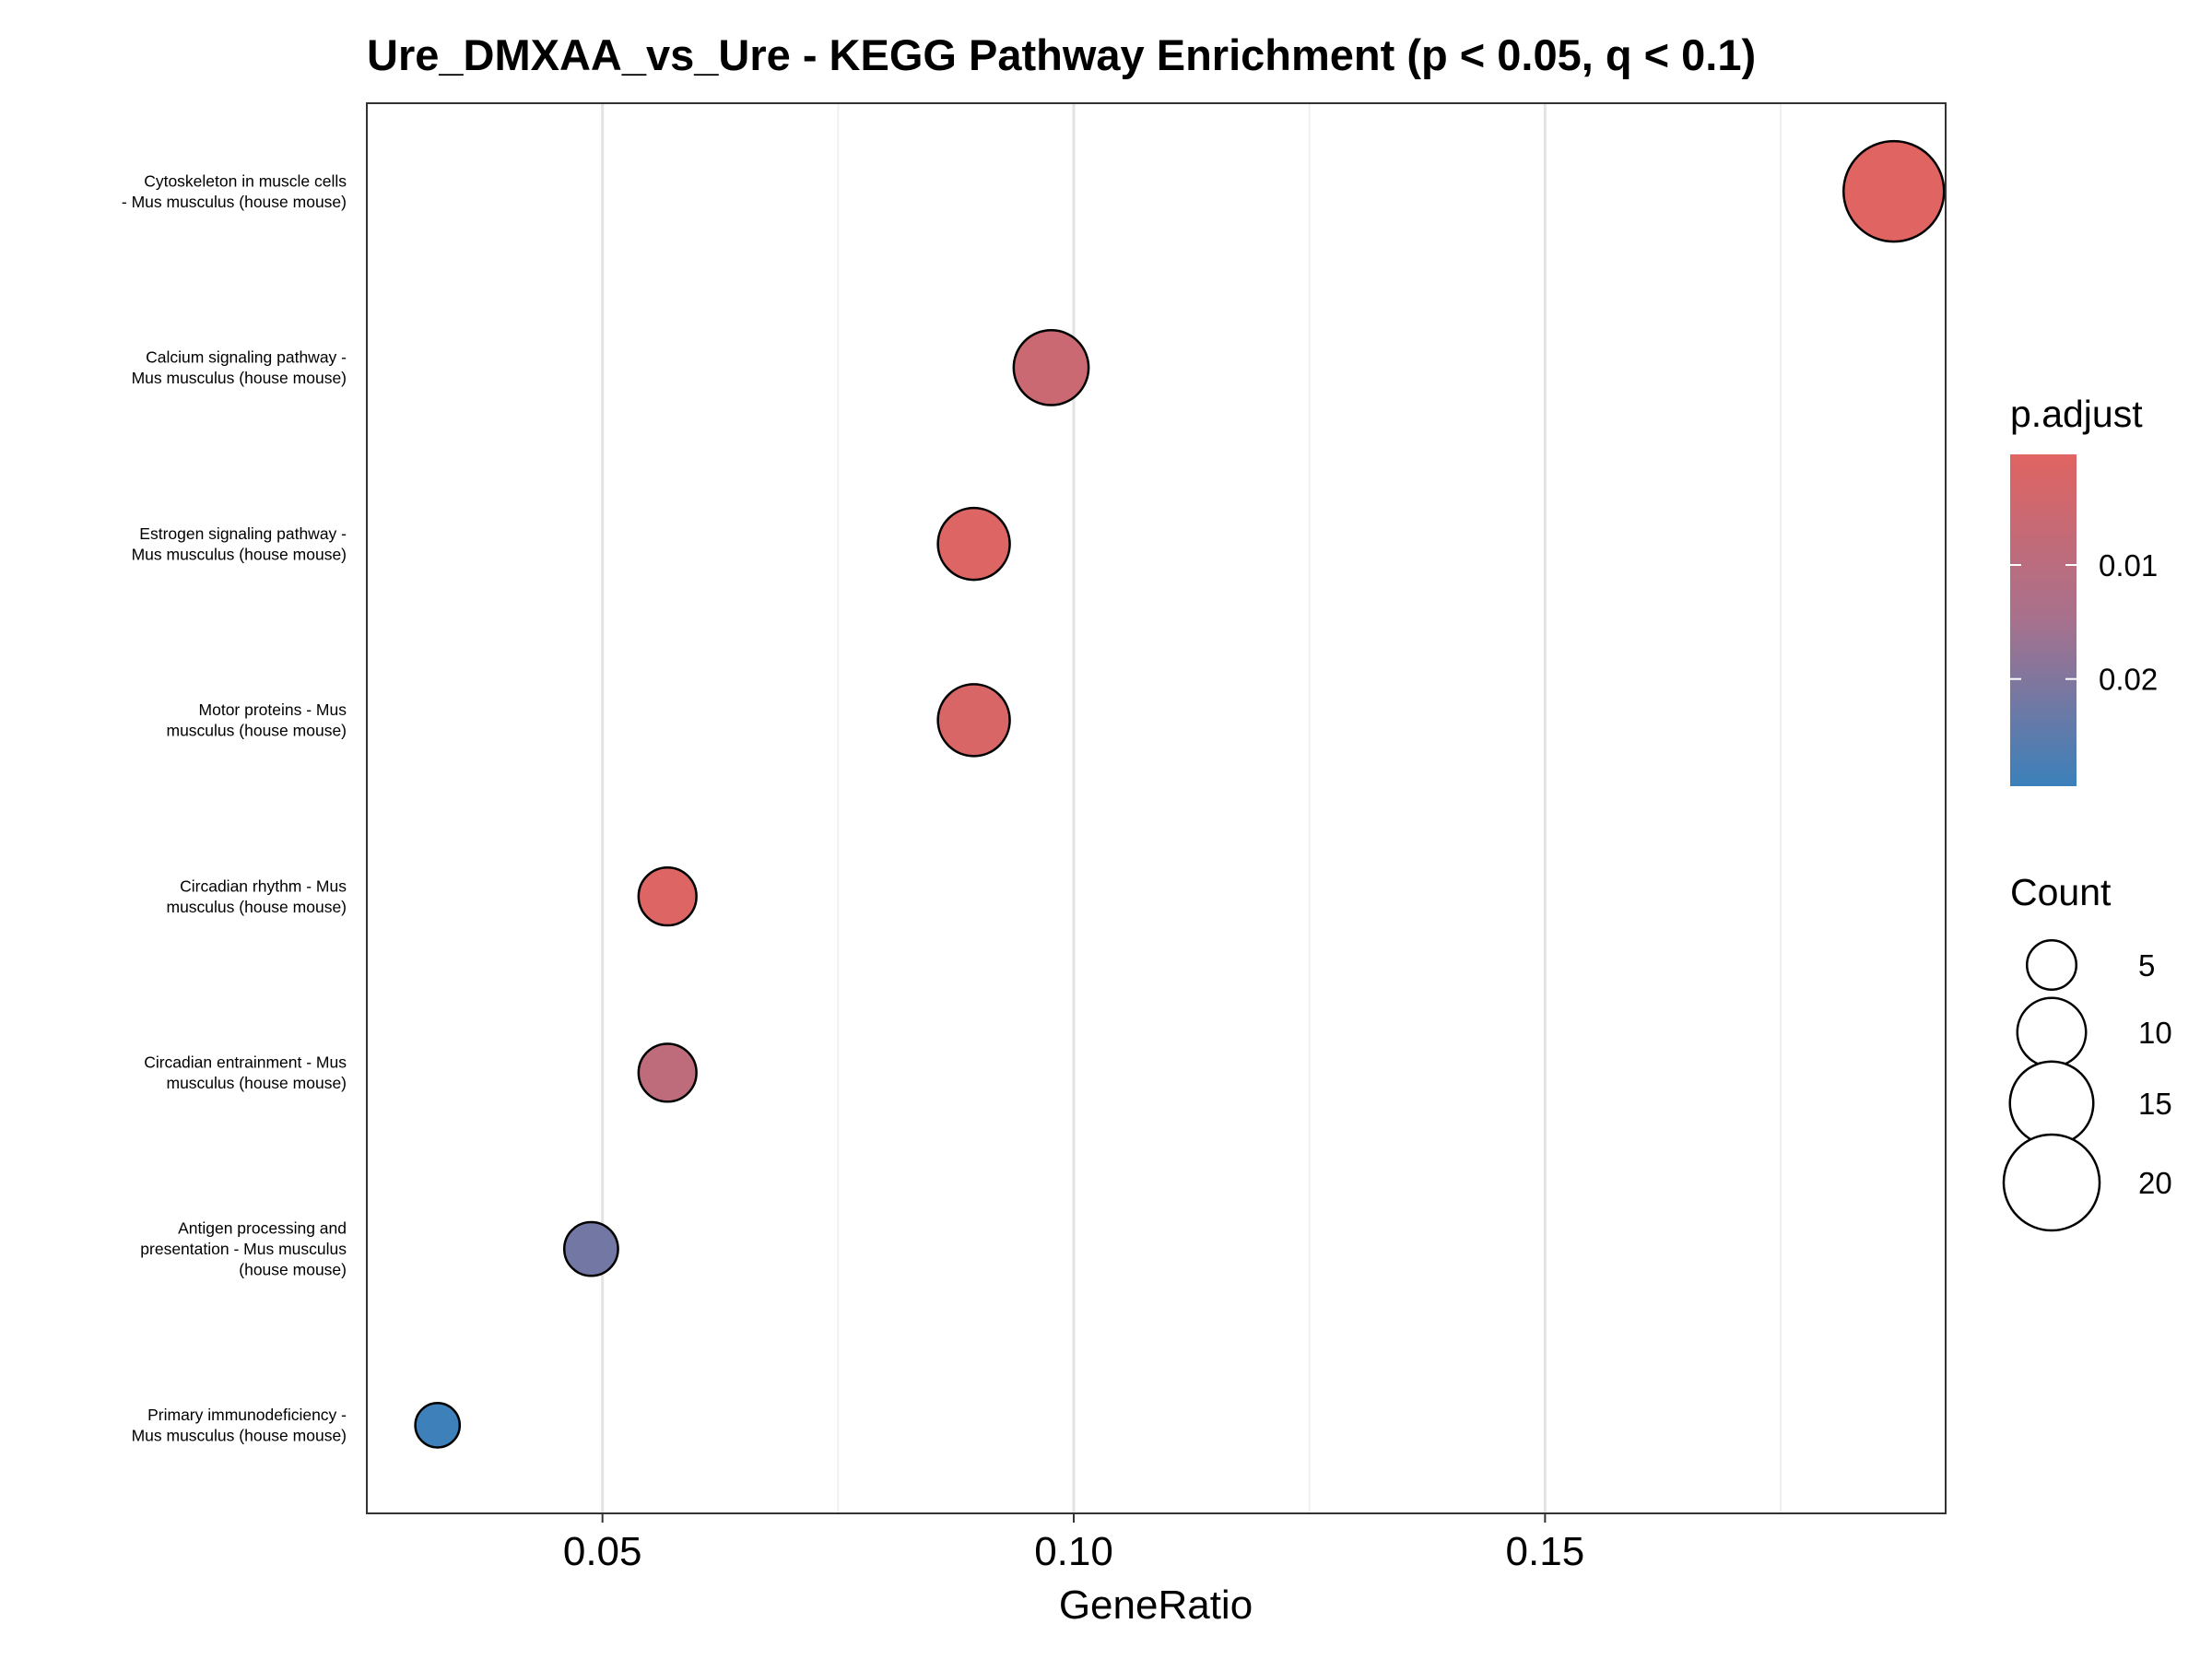  I want to click on x-axis-title: GeneRatio, so click(1156, 1605).